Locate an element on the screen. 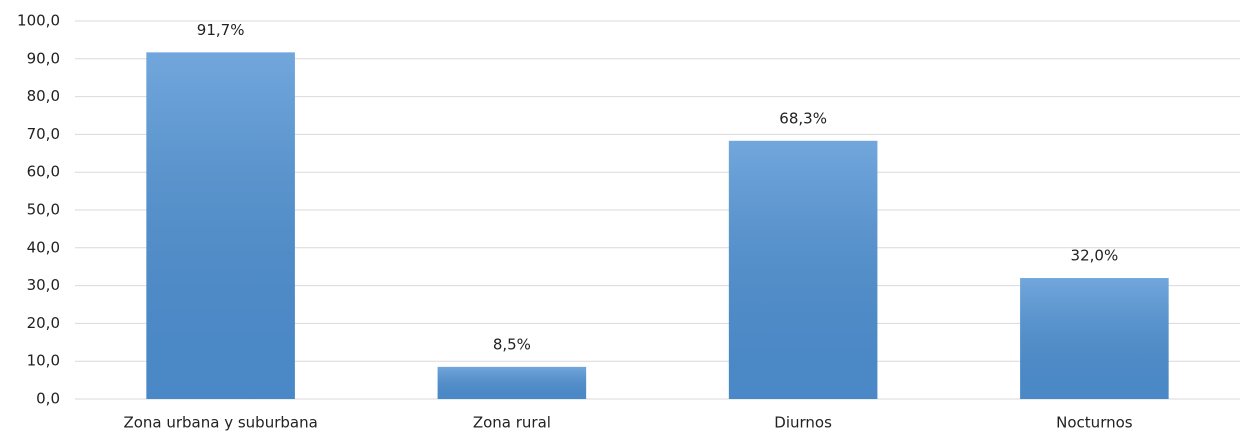 The height and width of the screenshot is (439, 1252). y-tick-label: 20,0 is located at coordinates (43, 323).